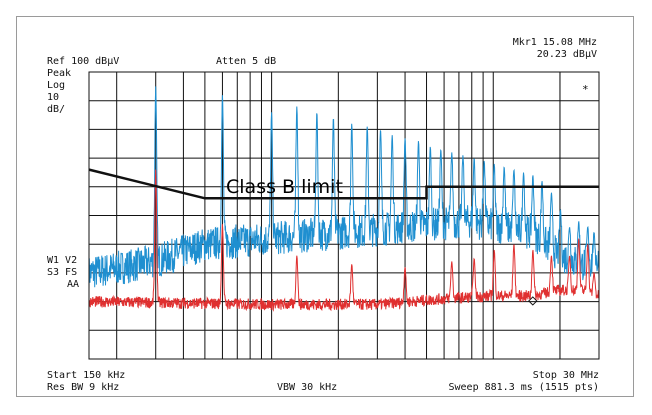  What do you see at coordinates (62, 272) in the screenshot?
I see `trace-status-line2: S3 FS` at bounding box center [62, 272].